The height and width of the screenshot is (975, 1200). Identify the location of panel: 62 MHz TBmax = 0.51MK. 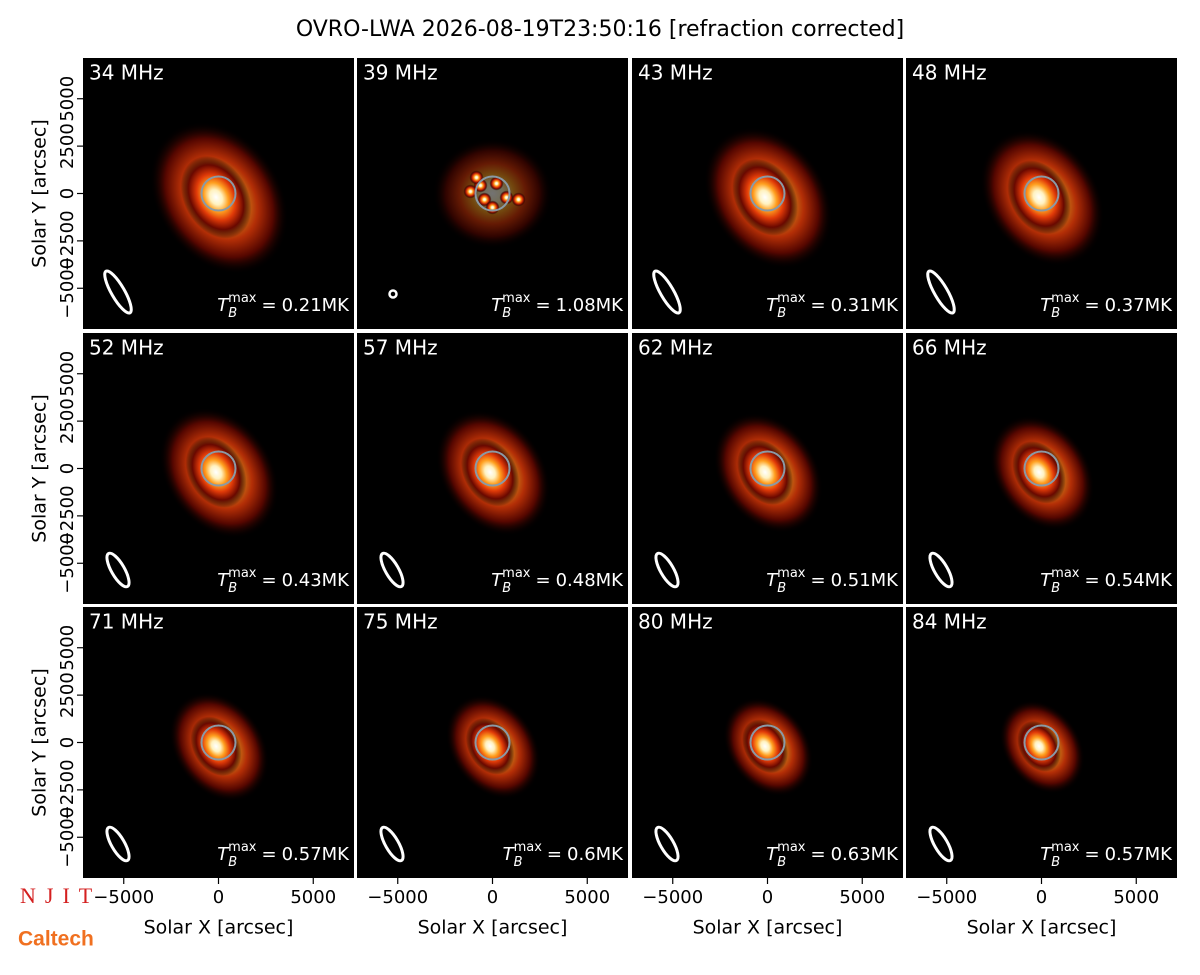
(767, 468).